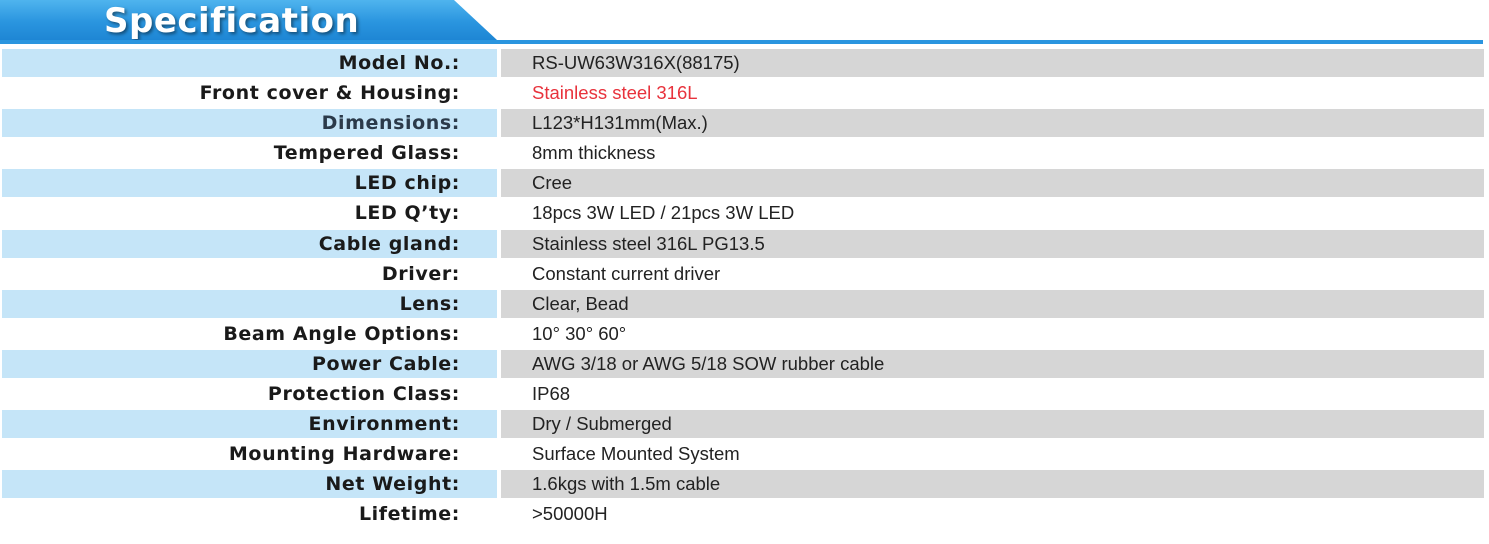 The image size is (1489, 544). What do you see at coordinates (249, 243) in the screenshot?
I see `spec-label: Cable gland:` at bounding box center [249, 243].